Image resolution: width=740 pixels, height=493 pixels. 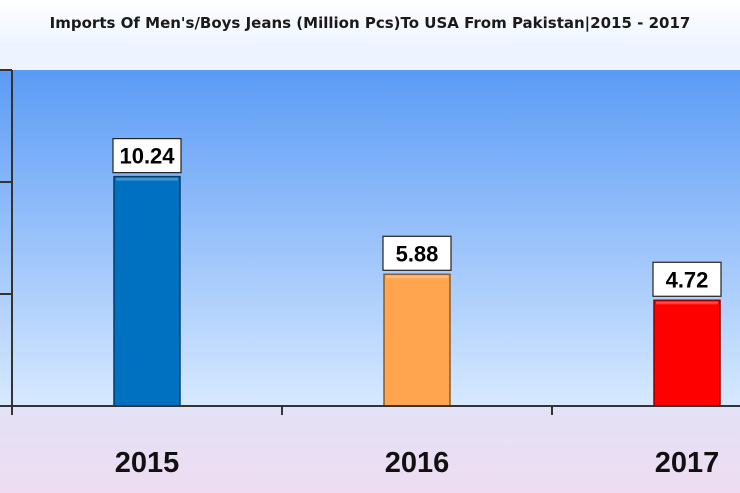 I want to click on bar-highlight-2016, so click(x=417, y=277).